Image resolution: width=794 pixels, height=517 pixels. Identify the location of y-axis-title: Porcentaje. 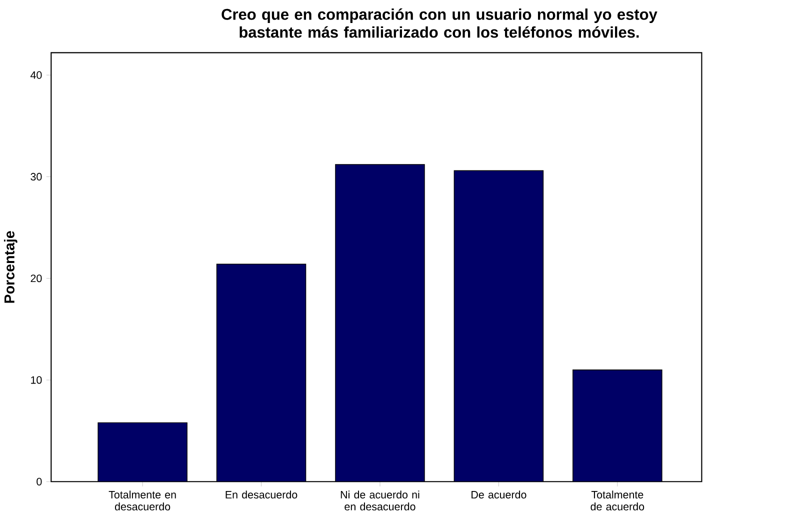
(11, 267).